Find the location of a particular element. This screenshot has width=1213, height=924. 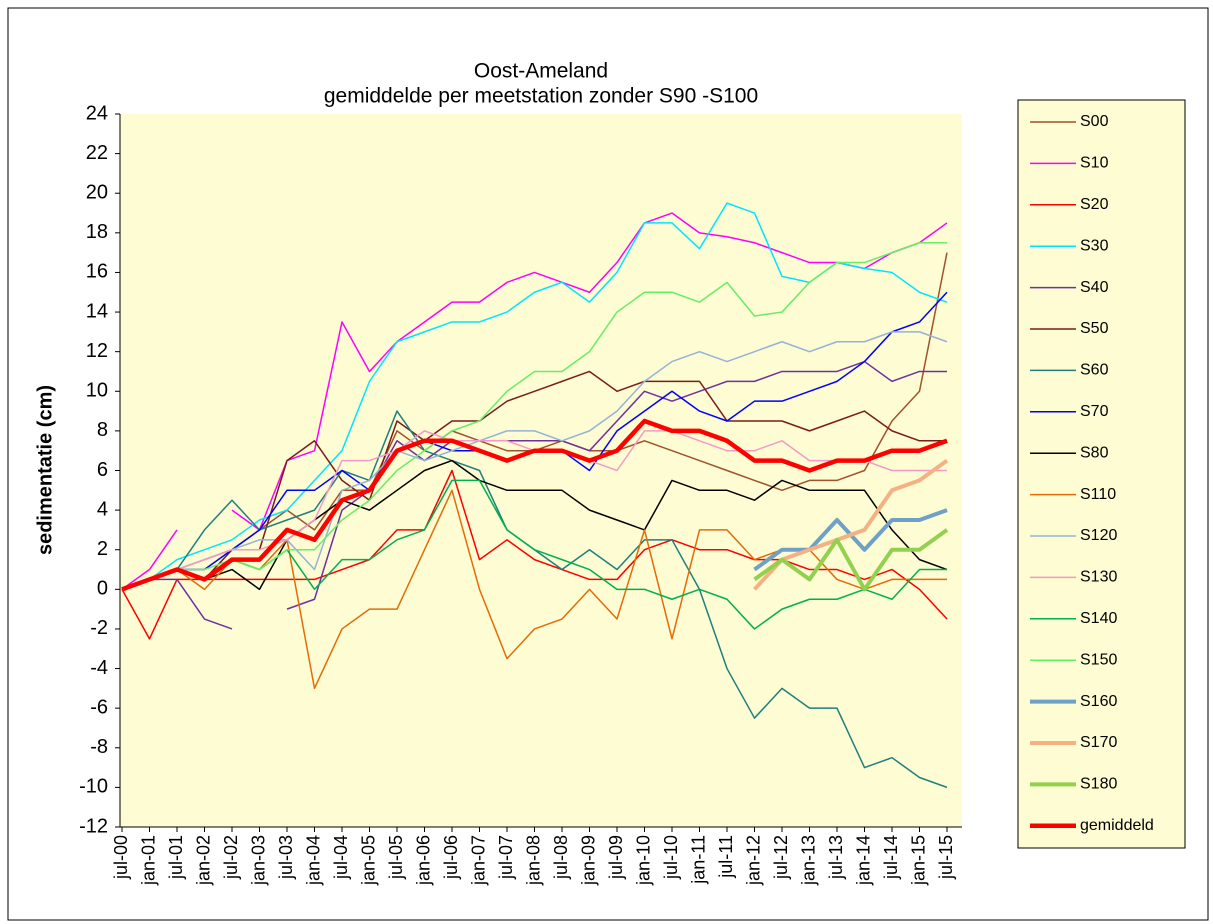

legend-label: S180 is located at coordinates (1098, 784).